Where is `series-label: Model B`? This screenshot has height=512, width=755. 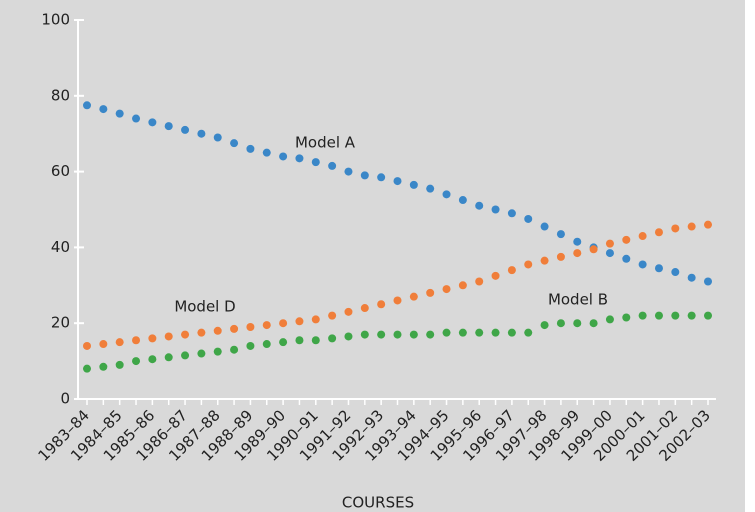 series-label: Model B is located at coordinates (578, 300).